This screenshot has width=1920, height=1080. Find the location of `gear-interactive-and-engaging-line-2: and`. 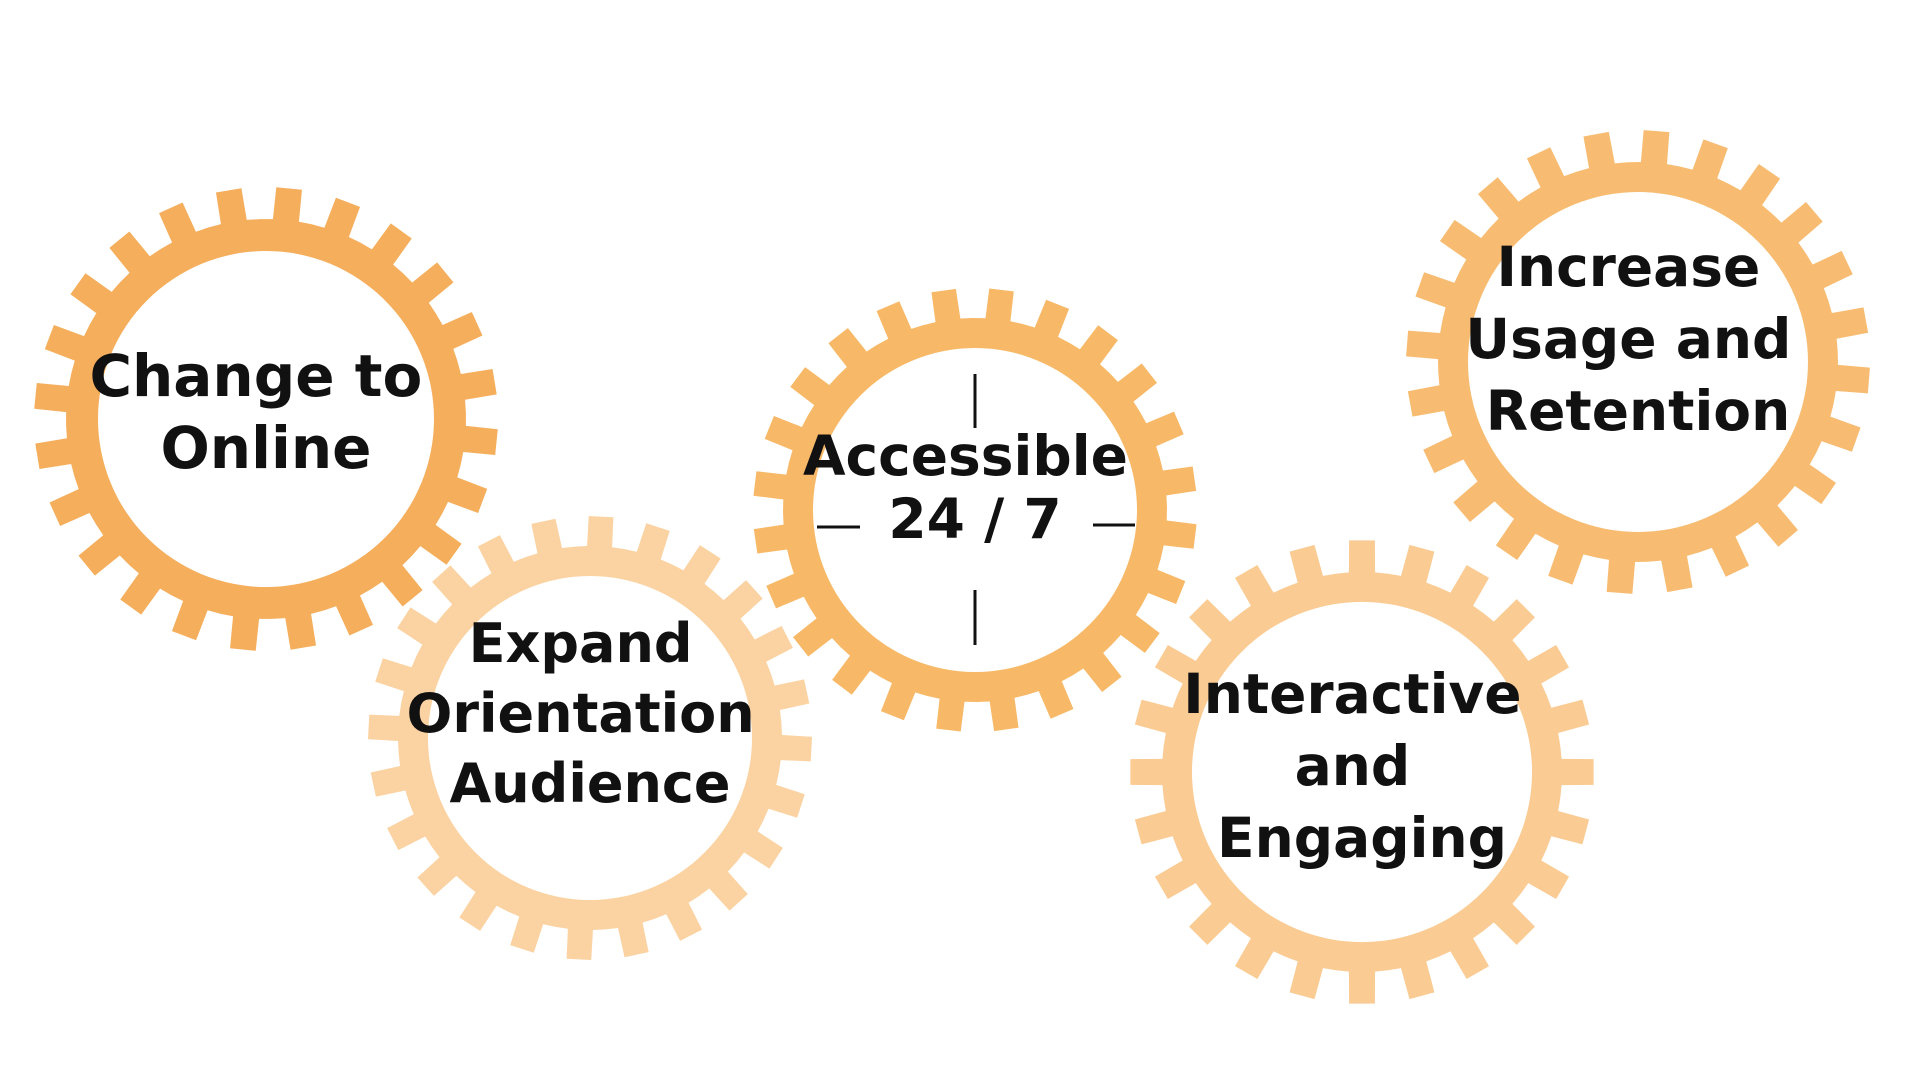

gear-interactive-and-engaging-line-2: and is located at coordinates (1353, 766).